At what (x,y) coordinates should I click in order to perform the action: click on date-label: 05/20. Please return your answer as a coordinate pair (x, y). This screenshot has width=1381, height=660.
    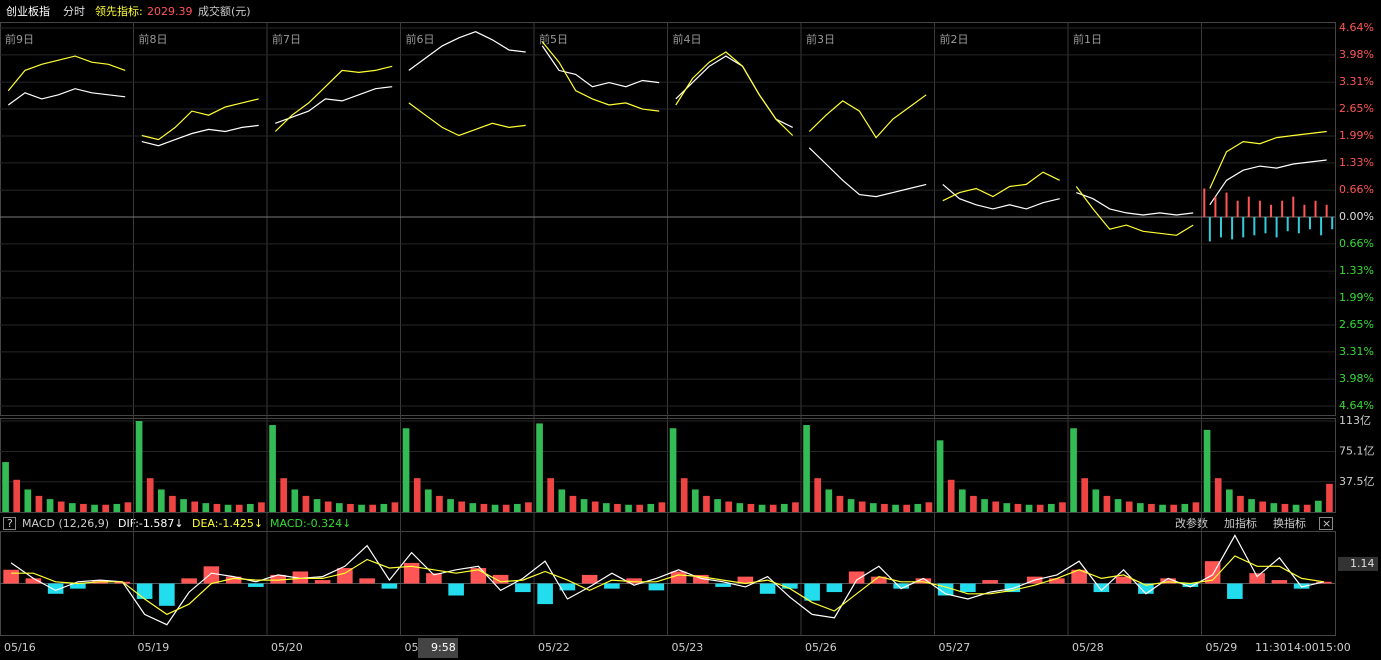
    Looking at the image, I should click on (287, 647).